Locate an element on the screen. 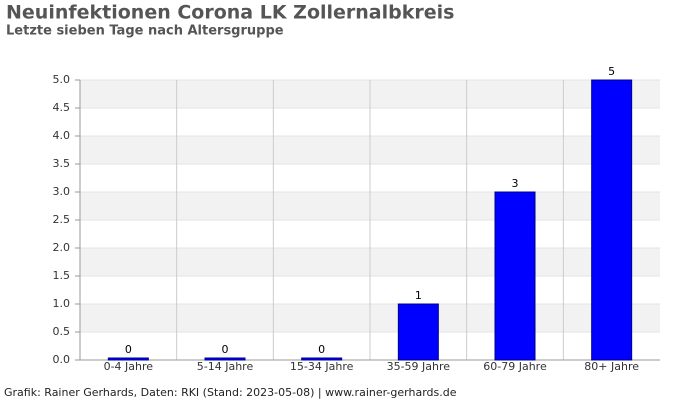 The width and height of the screenshot is (700, 400). chart-title: Neuinfektionen Corona LK Zollernalbkreis is located at coordinates (230, 13).